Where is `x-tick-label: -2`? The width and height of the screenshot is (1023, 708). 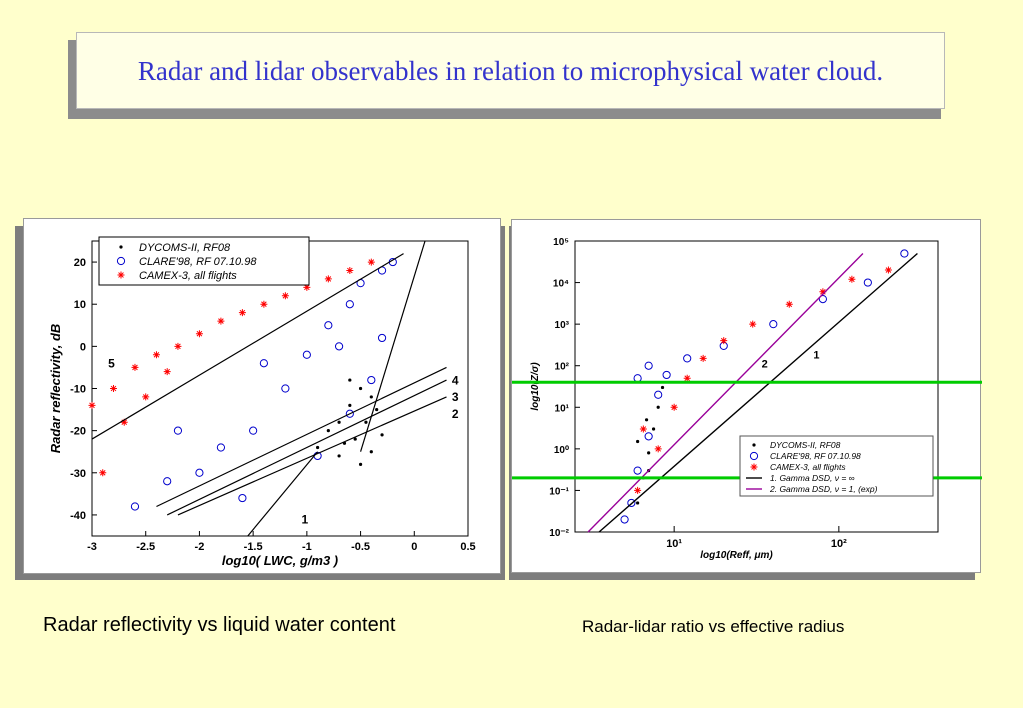 x-tick-label: -2 is located at coordinates (200, 547).